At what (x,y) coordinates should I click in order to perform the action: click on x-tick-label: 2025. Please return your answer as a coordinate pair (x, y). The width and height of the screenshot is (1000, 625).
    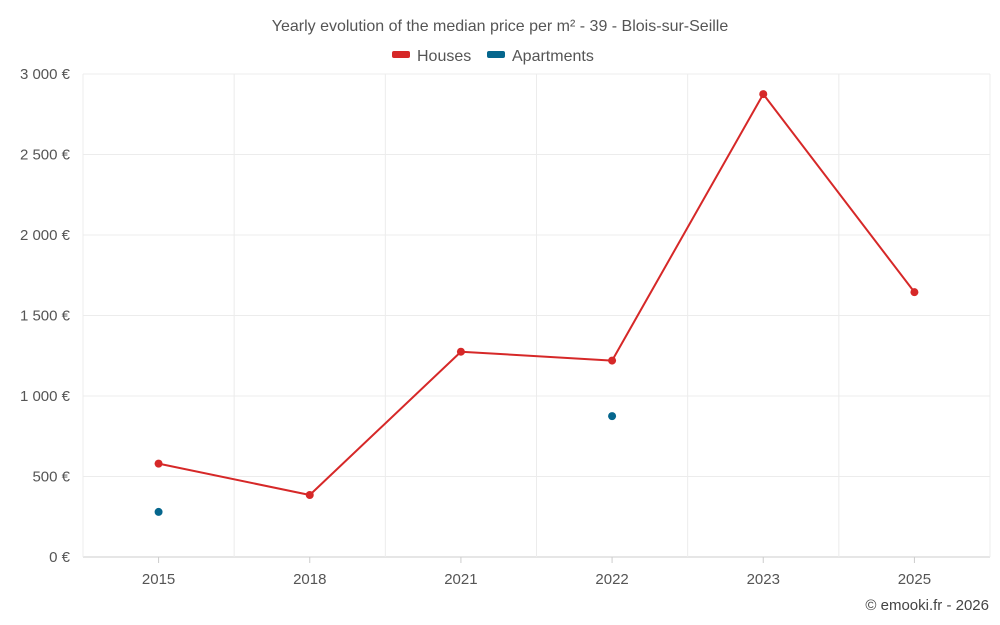
    Looking at the image, I should click on (914, 579).